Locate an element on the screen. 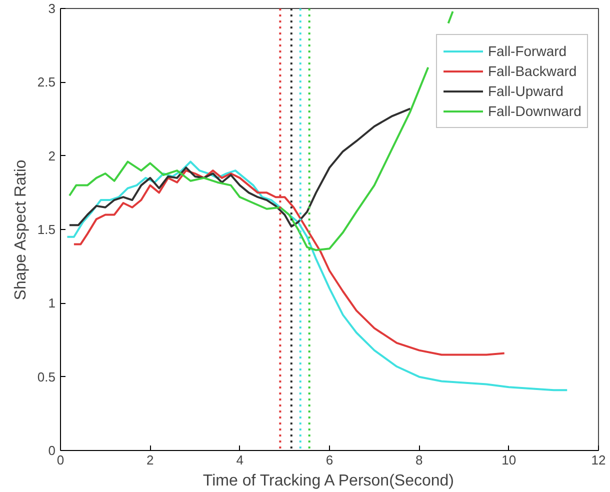 The width and height of the screenshot is (610, 492). y-tick-label: 2 is located at coordinates (52, 156).